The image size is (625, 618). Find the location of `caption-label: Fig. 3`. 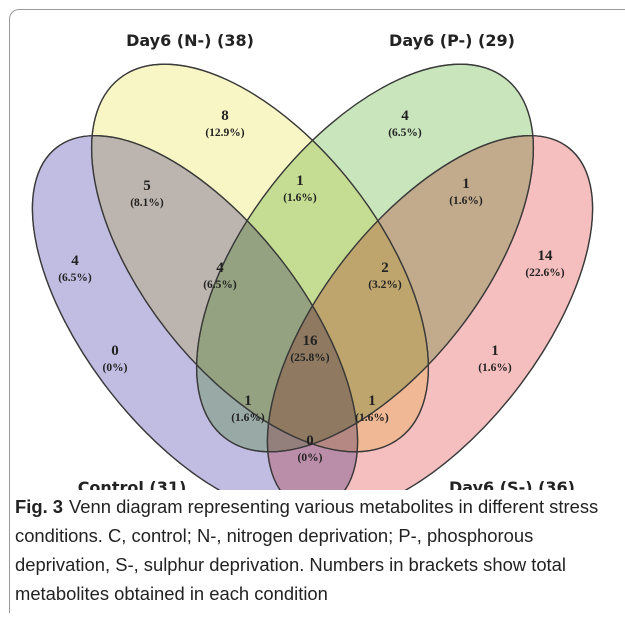

caption-label: Fig. 3 is located at coordinates (39, 506).